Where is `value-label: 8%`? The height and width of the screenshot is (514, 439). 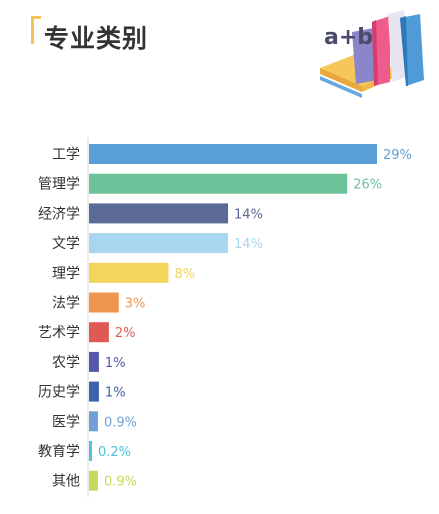 value-label: 8% is located at coordinates (184, 274).